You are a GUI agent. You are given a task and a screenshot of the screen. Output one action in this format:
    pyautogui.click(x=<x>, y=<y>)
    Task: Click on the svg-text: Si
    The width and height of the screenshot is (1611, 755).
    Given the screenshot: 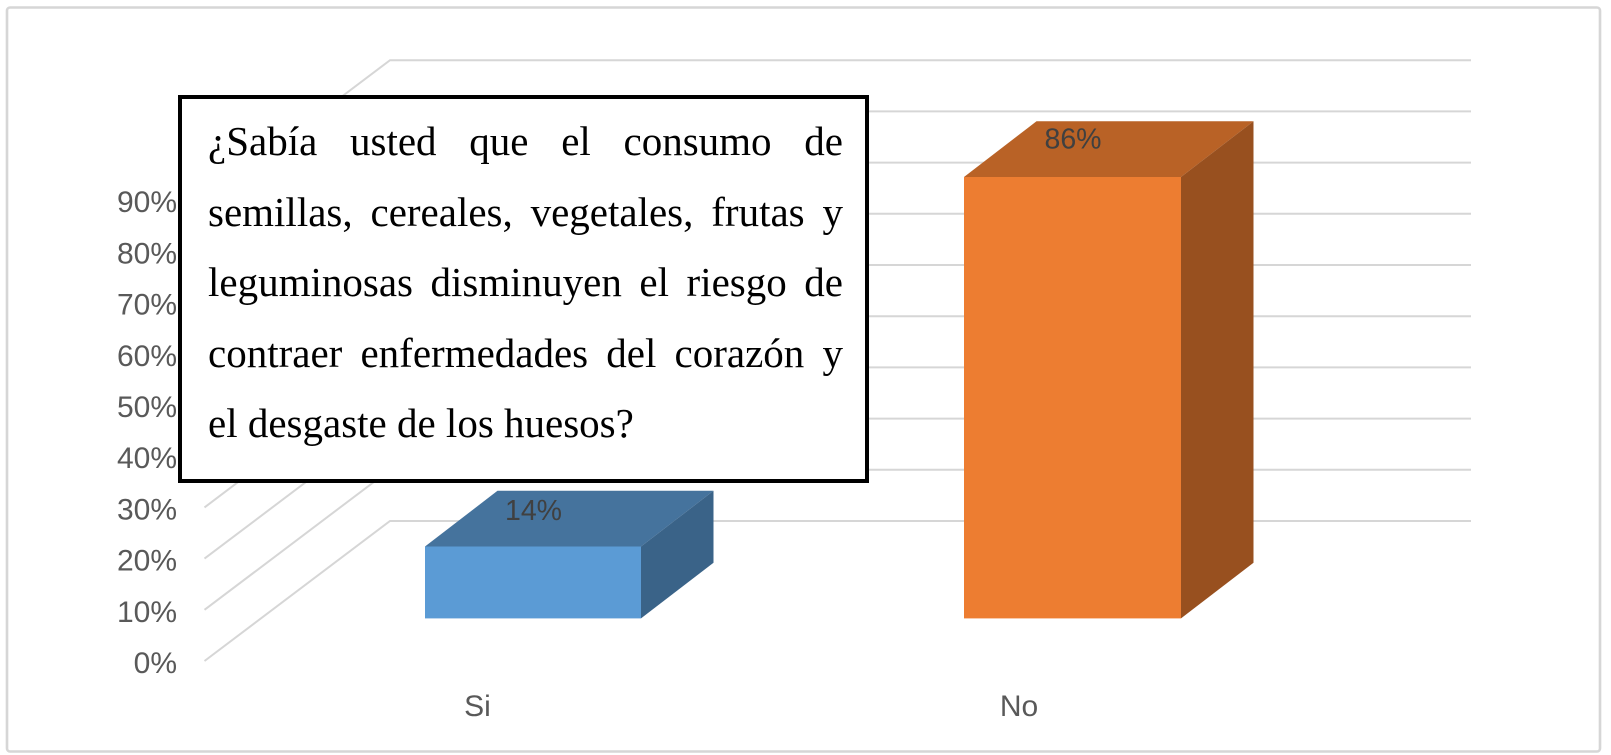 What is the action you would take?
    pyautogui.click(x=477, y=706)
    